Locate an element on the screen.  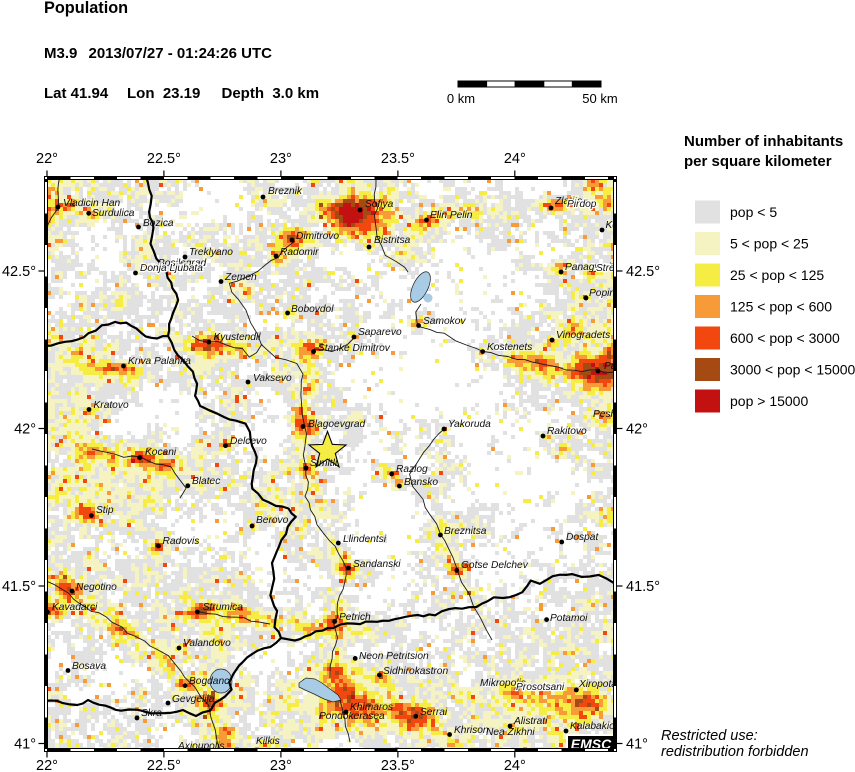
svg-text: Petrich is located at coordinates (355, 617).